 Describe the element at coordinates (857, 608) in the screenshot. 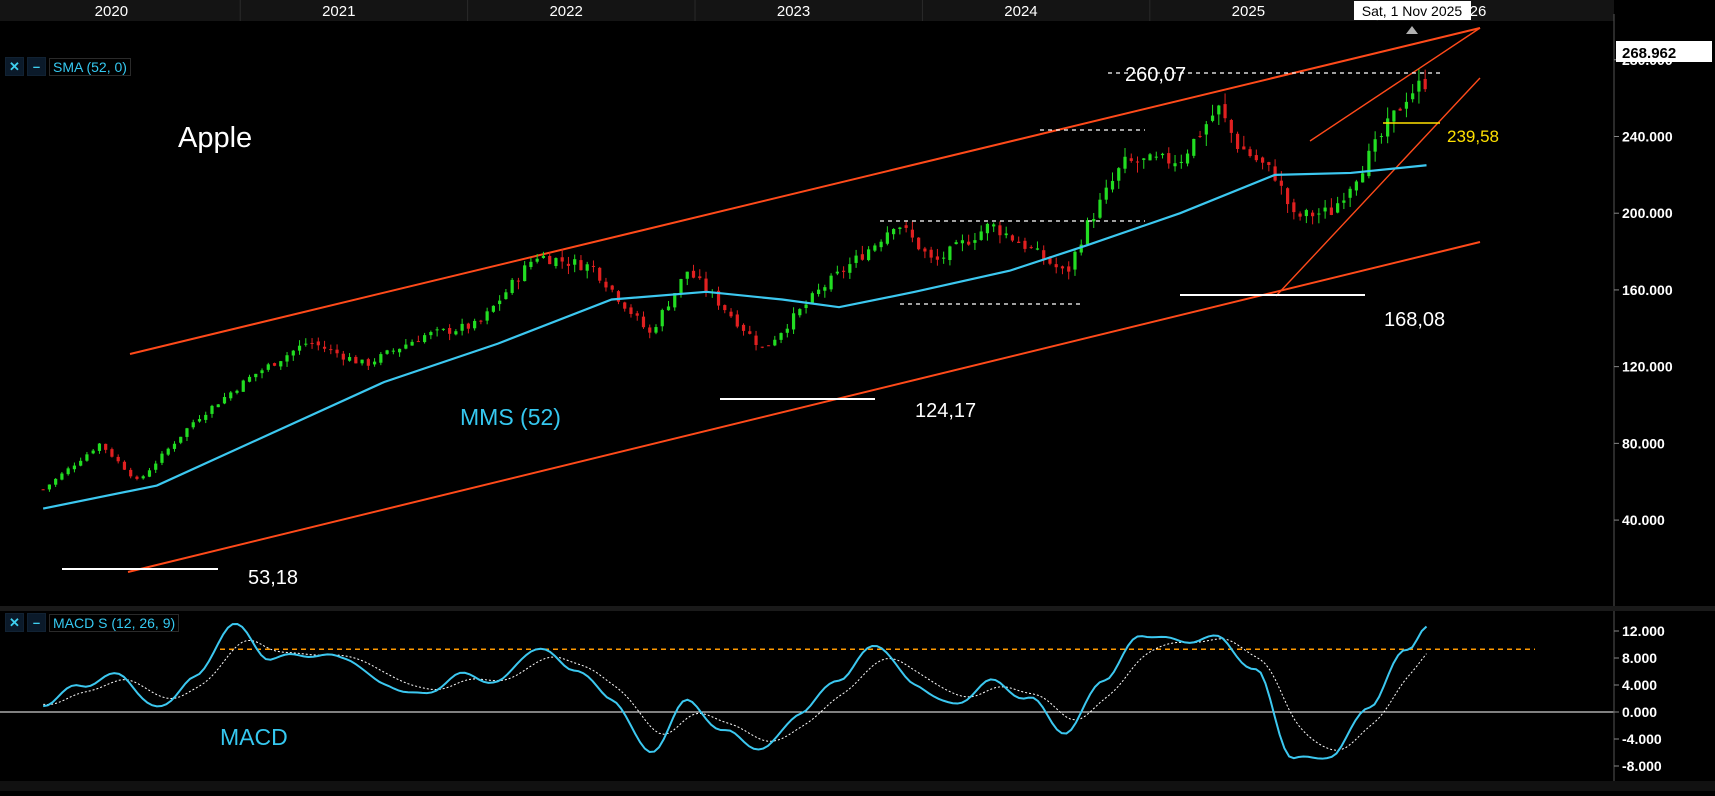

I see `panel-separator` at that location.